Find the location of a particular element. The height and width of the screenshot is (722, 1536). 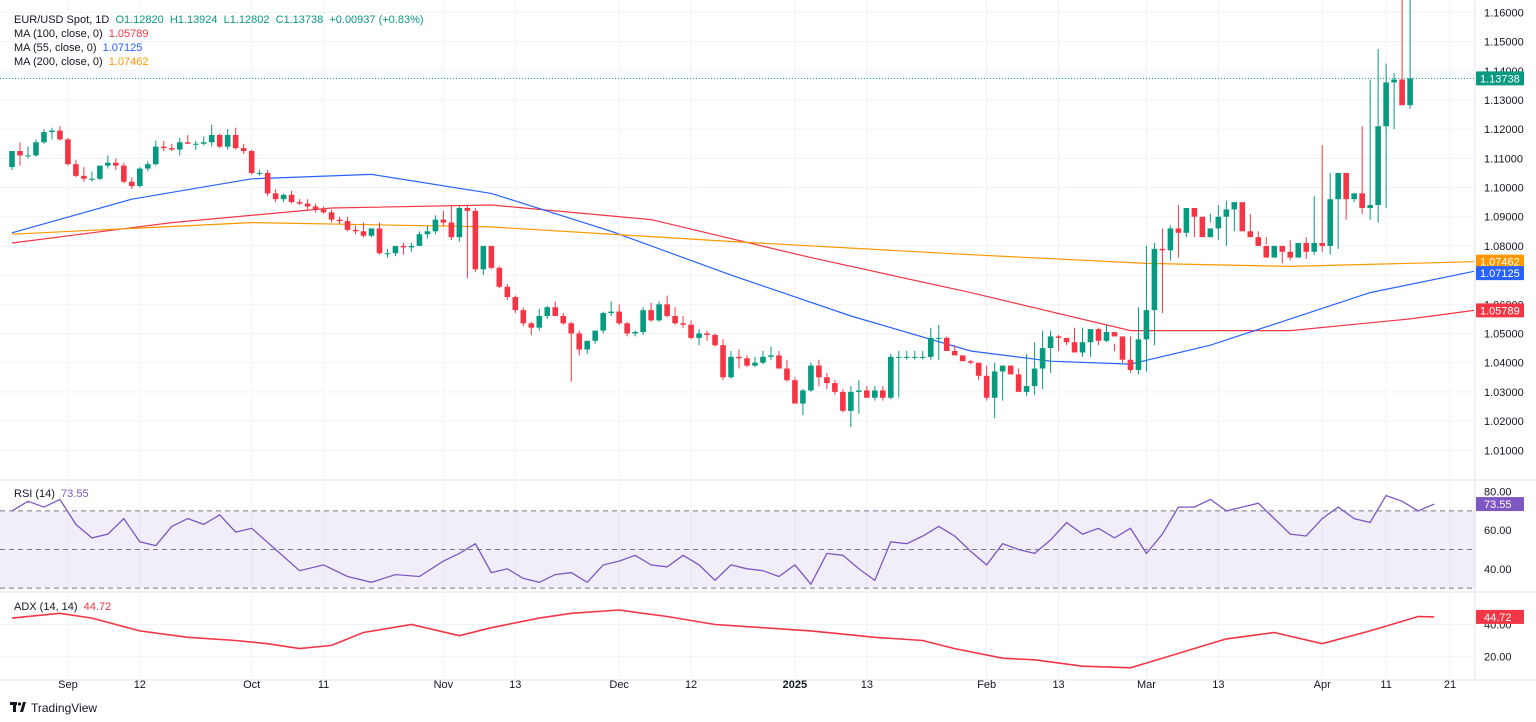

rsi-label: RSI (14) is located at coordinates (34, 494).